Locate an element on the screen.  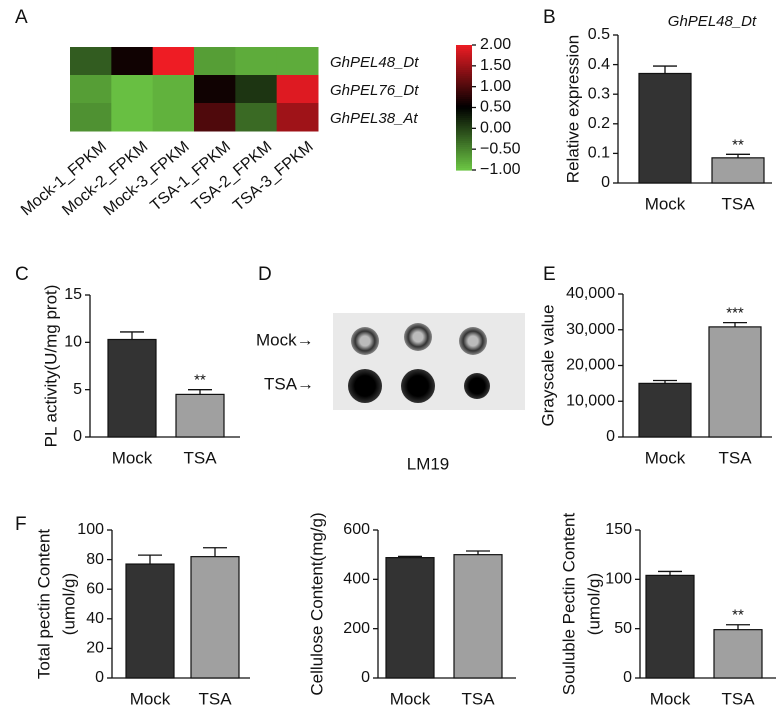
y-axis-label: Cellulose Content(mg/g) is located at coordinates (316, 603).